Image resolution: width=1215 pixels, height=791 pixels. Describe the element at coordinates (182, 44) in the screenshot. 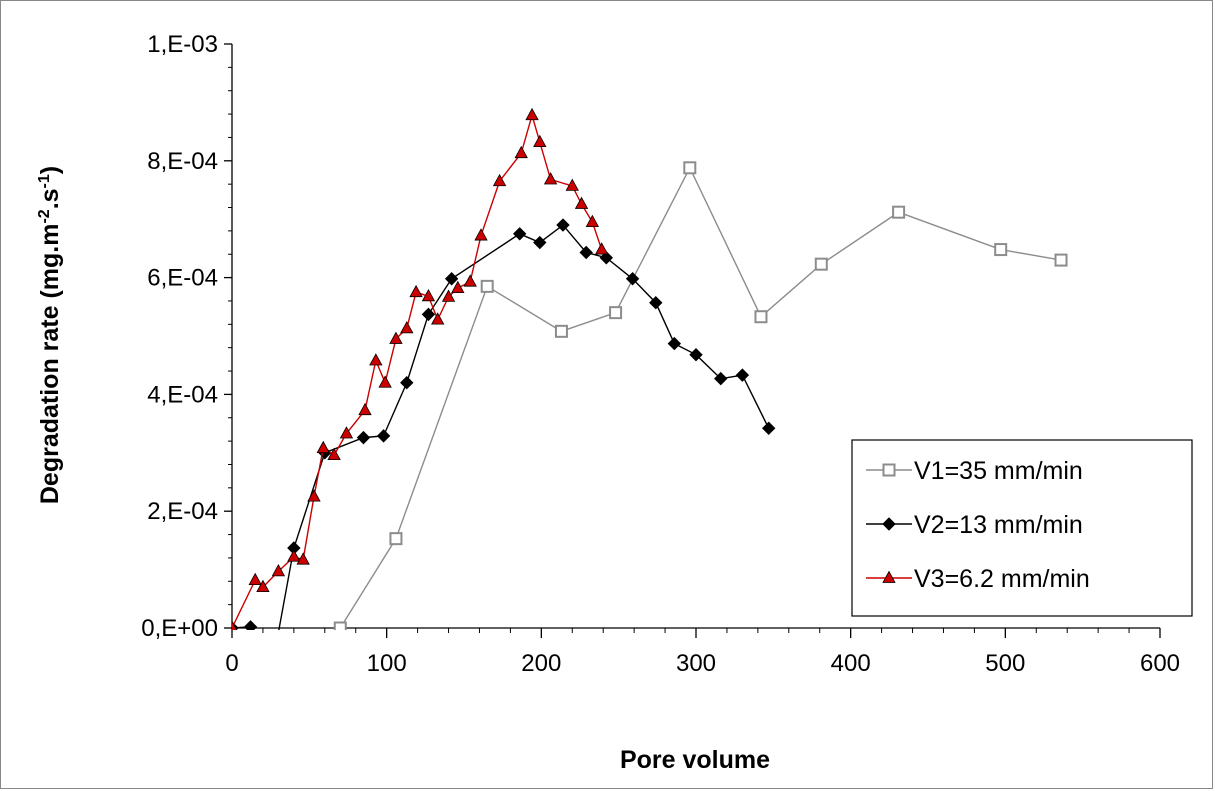

I see `y-tick-label: 1,E-03` at that location.